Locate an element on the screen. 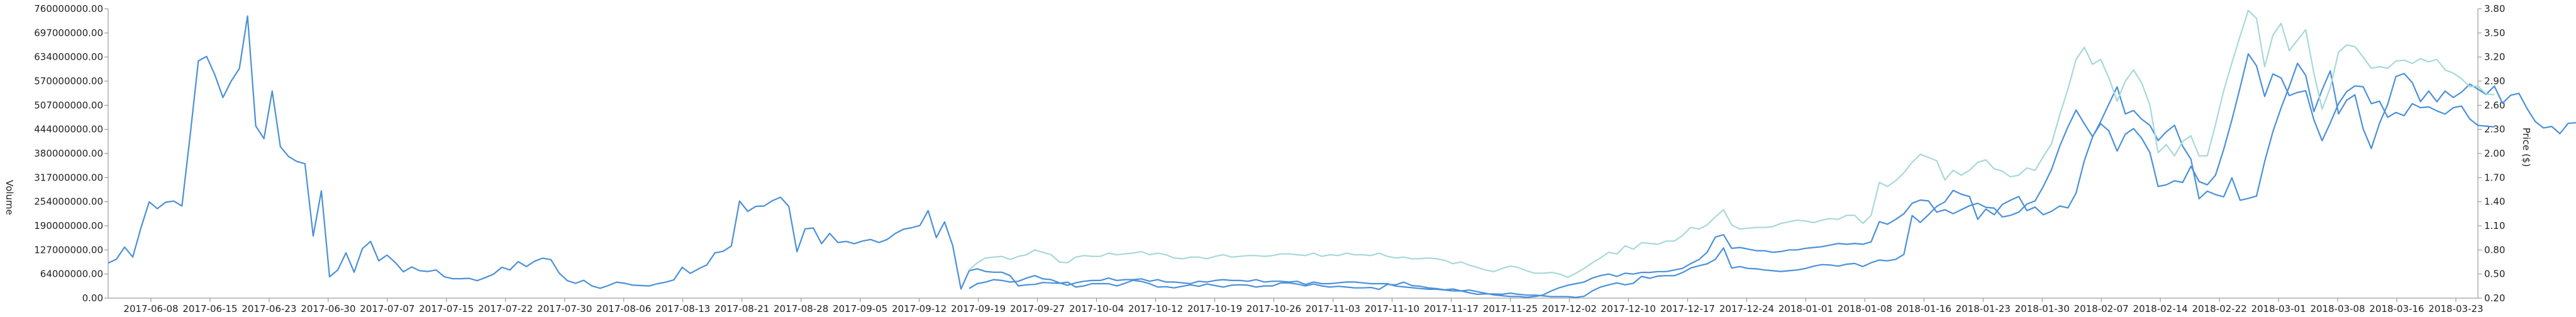  x-tick-label: 2018-01-01 is located at coordinates (1806, 308).